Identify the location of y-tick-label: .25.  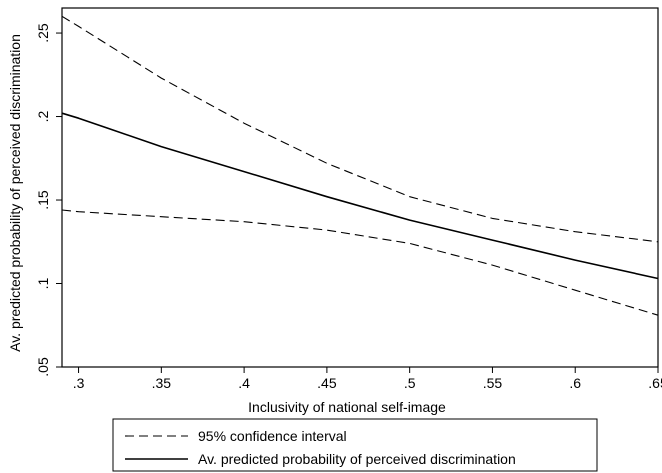
(43, 33).